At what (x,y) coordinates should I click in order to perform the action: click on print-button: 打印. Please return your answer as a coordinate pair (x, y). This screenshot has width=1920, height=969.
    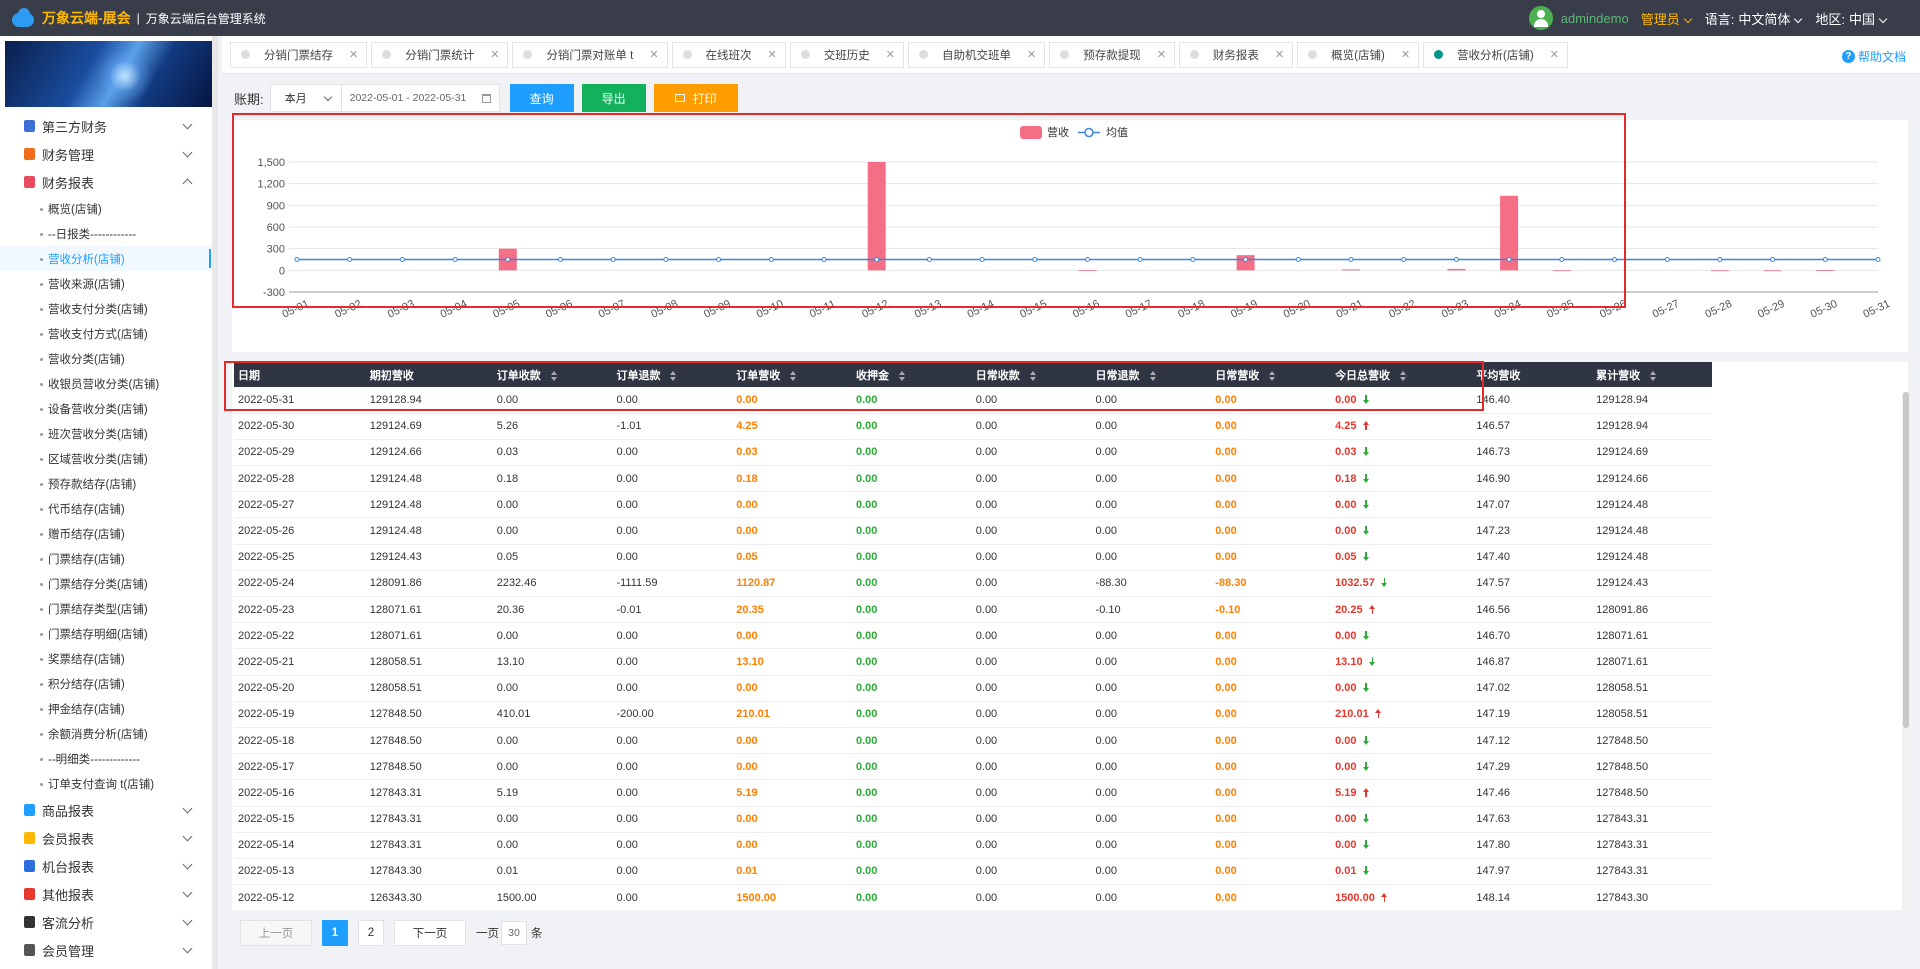
    Looking at the image, I should click on (695, 98).